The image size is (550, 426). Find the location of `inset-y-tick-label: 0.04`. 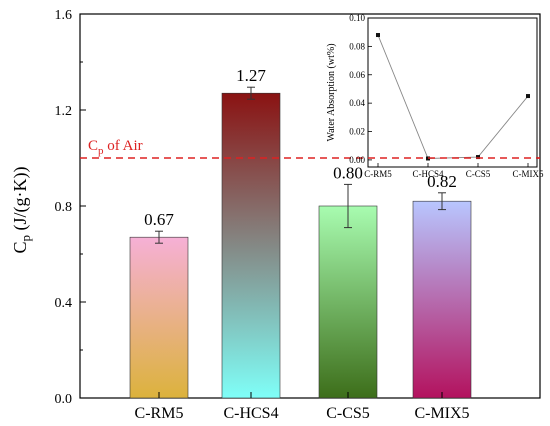

inset-y-tick-label: 0.04 is located at coordinates (357, 103).